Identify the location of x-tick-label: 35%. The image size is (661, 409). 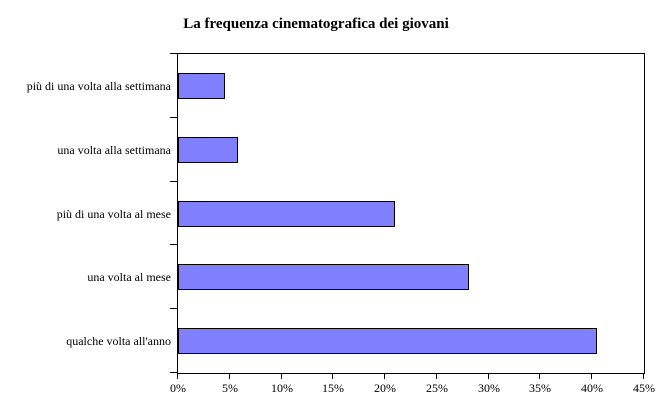
(540, 388).